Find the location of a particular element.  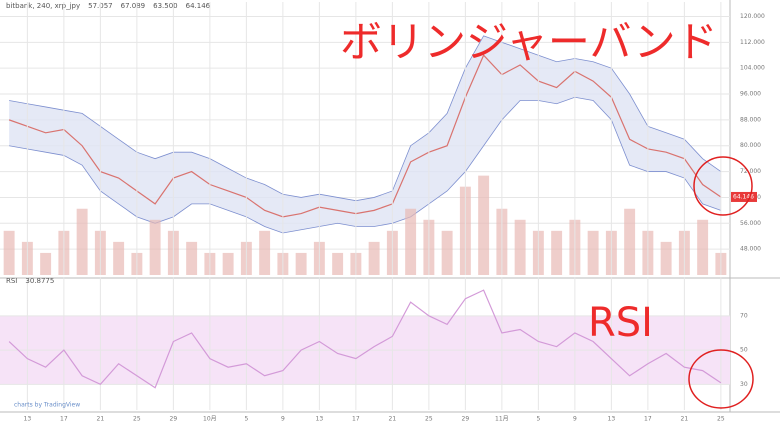

y-tick-label: 120.000 is located at coordinates (752, 16).